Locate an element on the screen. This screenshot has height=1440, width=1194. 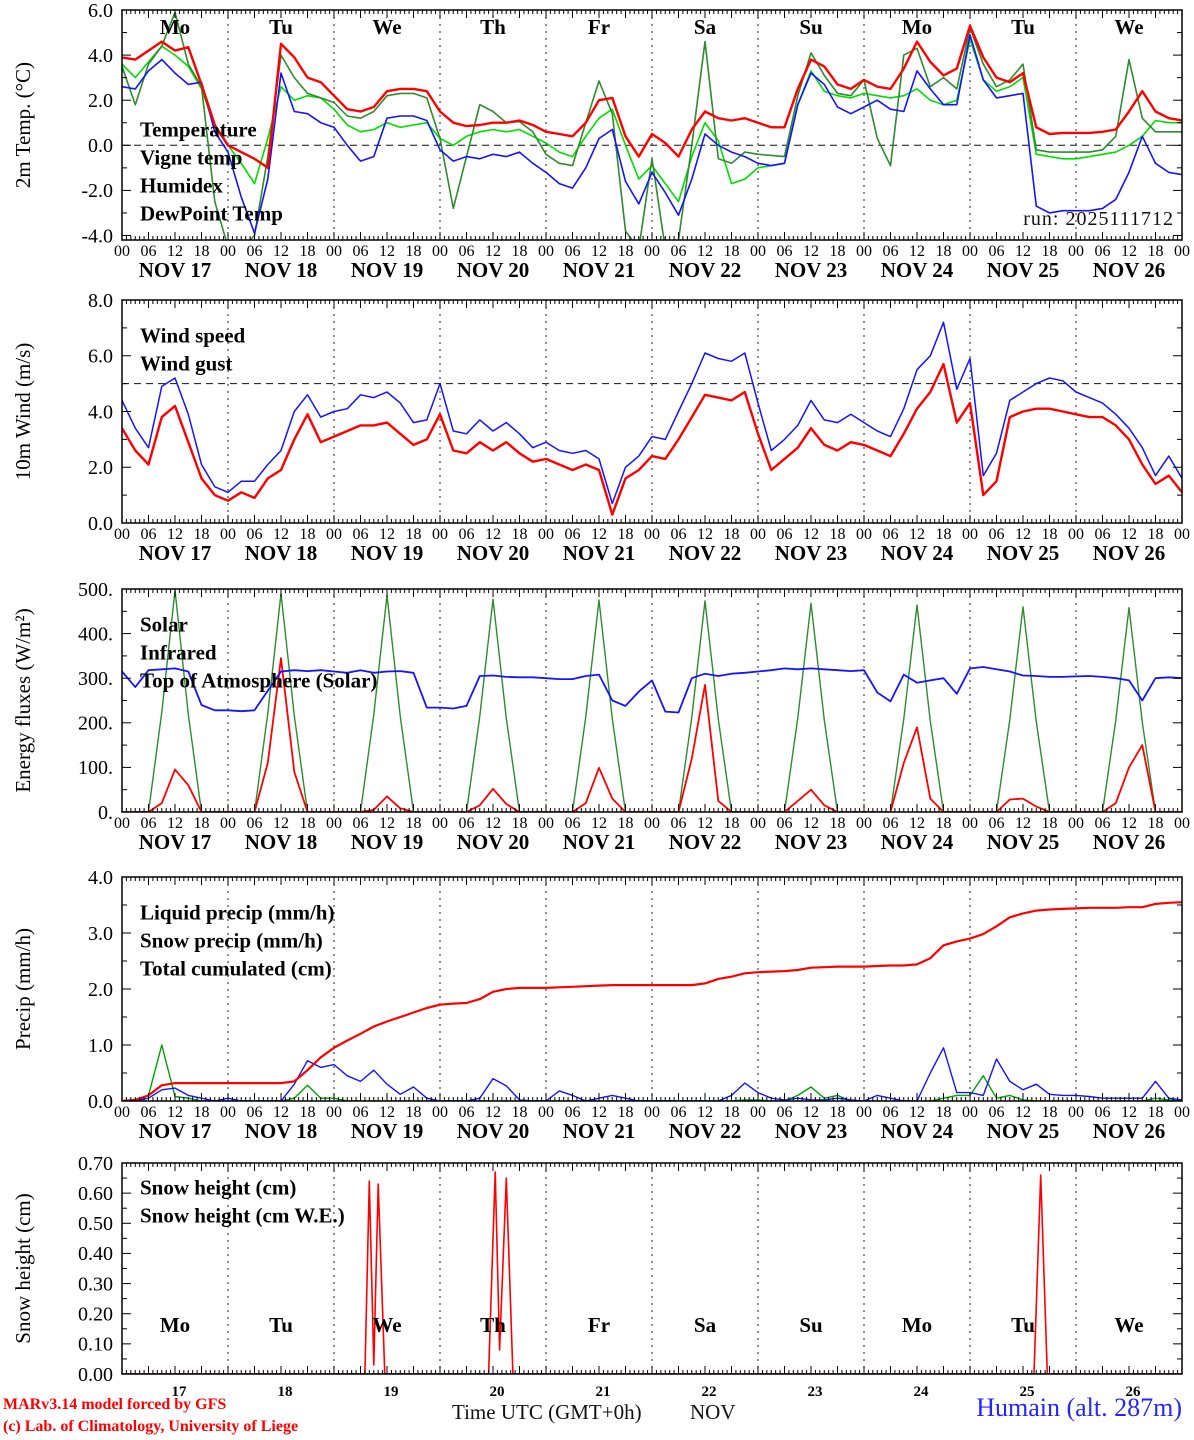
y-tick-label: 6.0 is located at coordinates (100, 357).